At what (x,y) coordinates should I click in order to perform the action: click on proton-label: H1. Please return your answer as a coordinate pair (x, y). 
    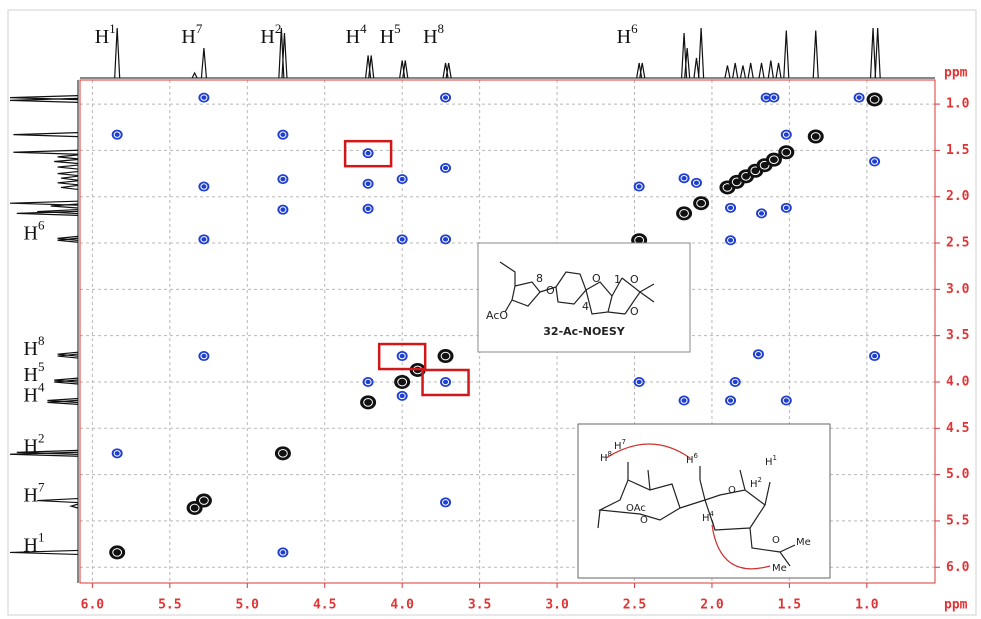
    Looking at the image, I should click on (771, 461).